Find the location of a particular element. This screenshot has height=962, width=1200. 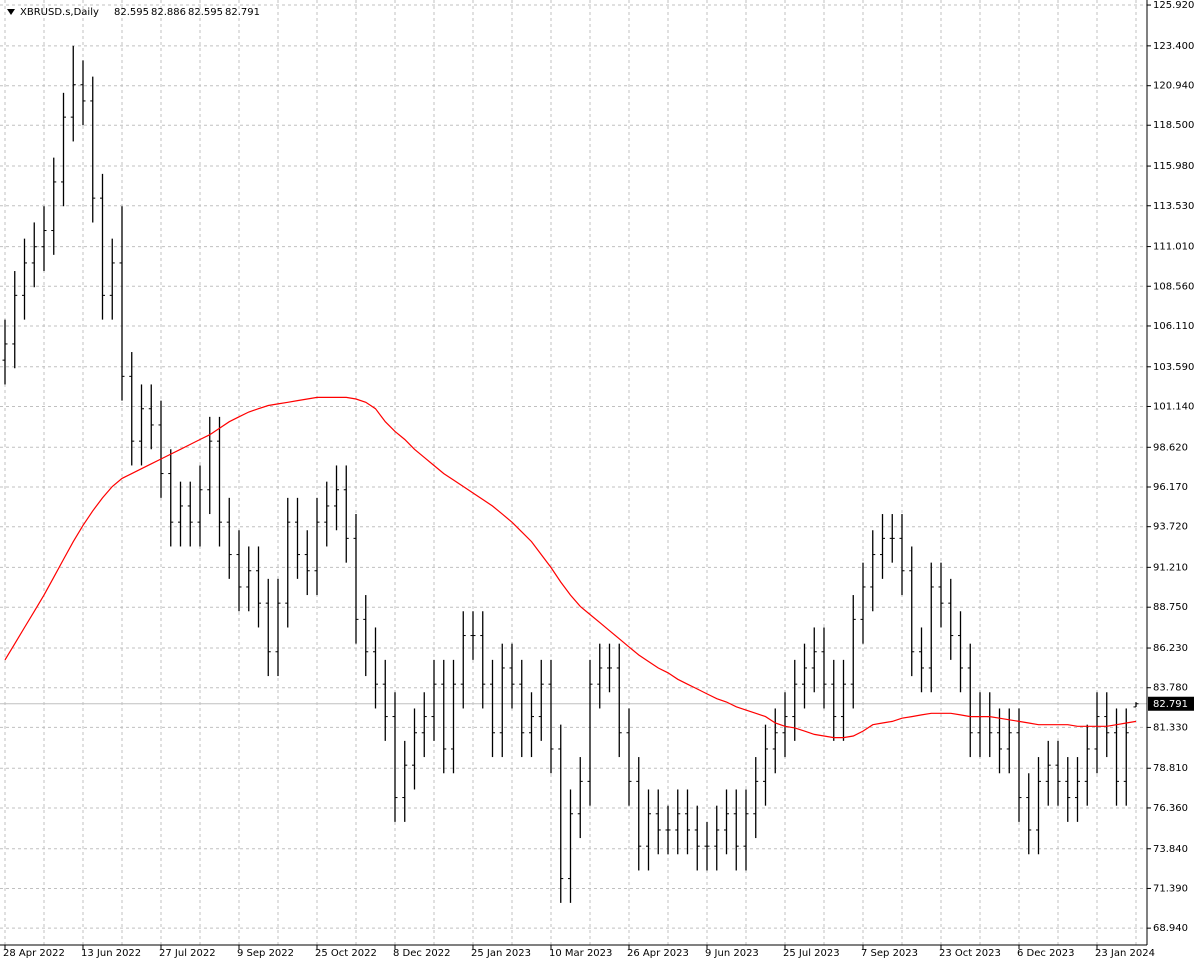

high-value: 82.886 is located at coordinates (168, 12).